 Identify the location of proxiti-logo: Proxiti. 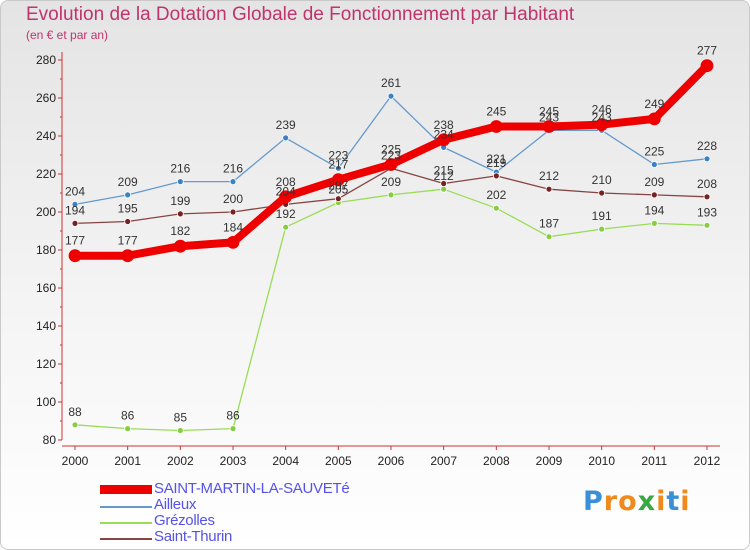
(637, 501).